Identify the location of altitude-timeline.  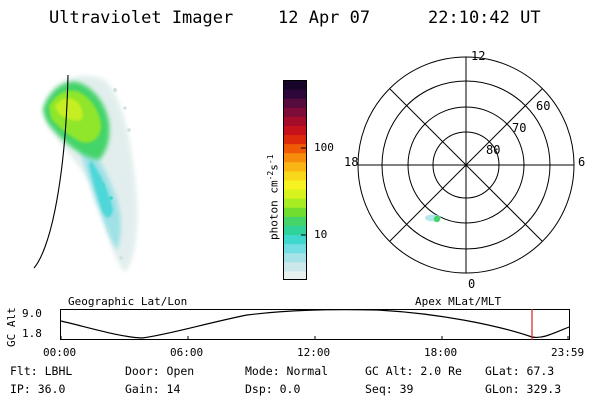
(315, 324).